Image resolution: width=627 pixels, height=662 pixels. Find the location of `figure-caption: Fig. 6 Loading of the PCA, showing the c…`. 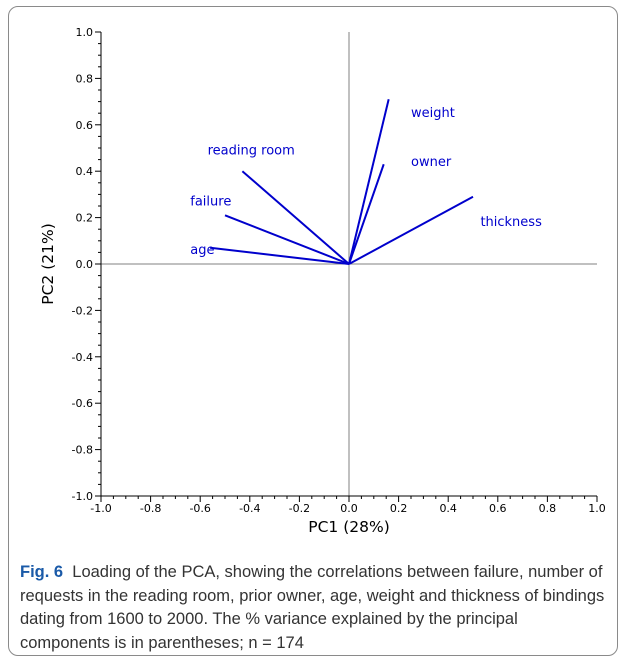

figure-caption: Fig. 6 Loading of the PCA, showing the c… is located at coordinates (316, 608).